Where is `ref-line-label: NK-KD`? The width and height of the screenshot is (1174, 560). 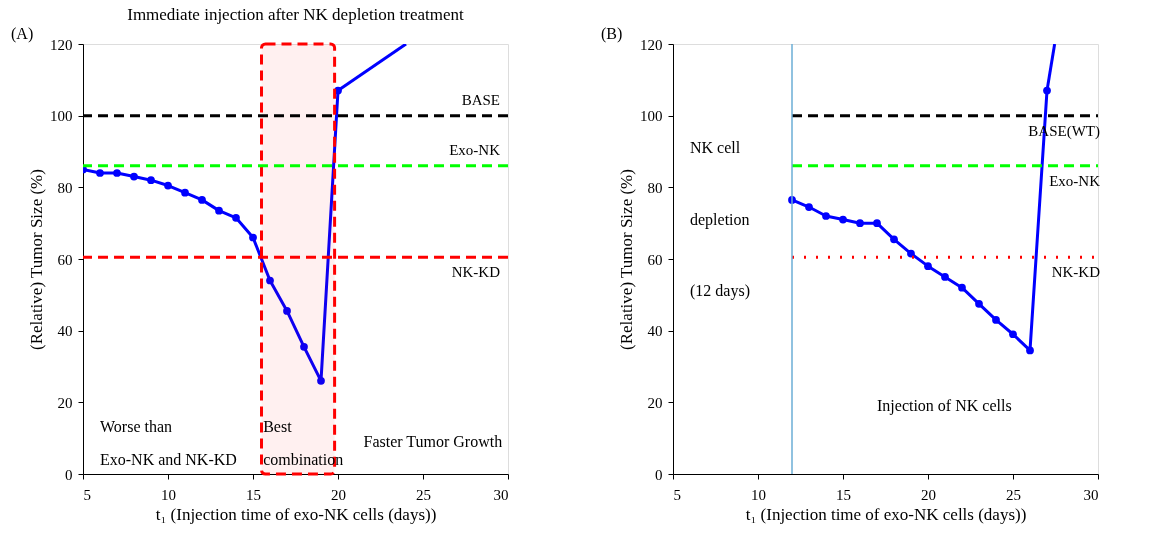
ref-line-label: NK-KD is located at coordinates (476, 272).